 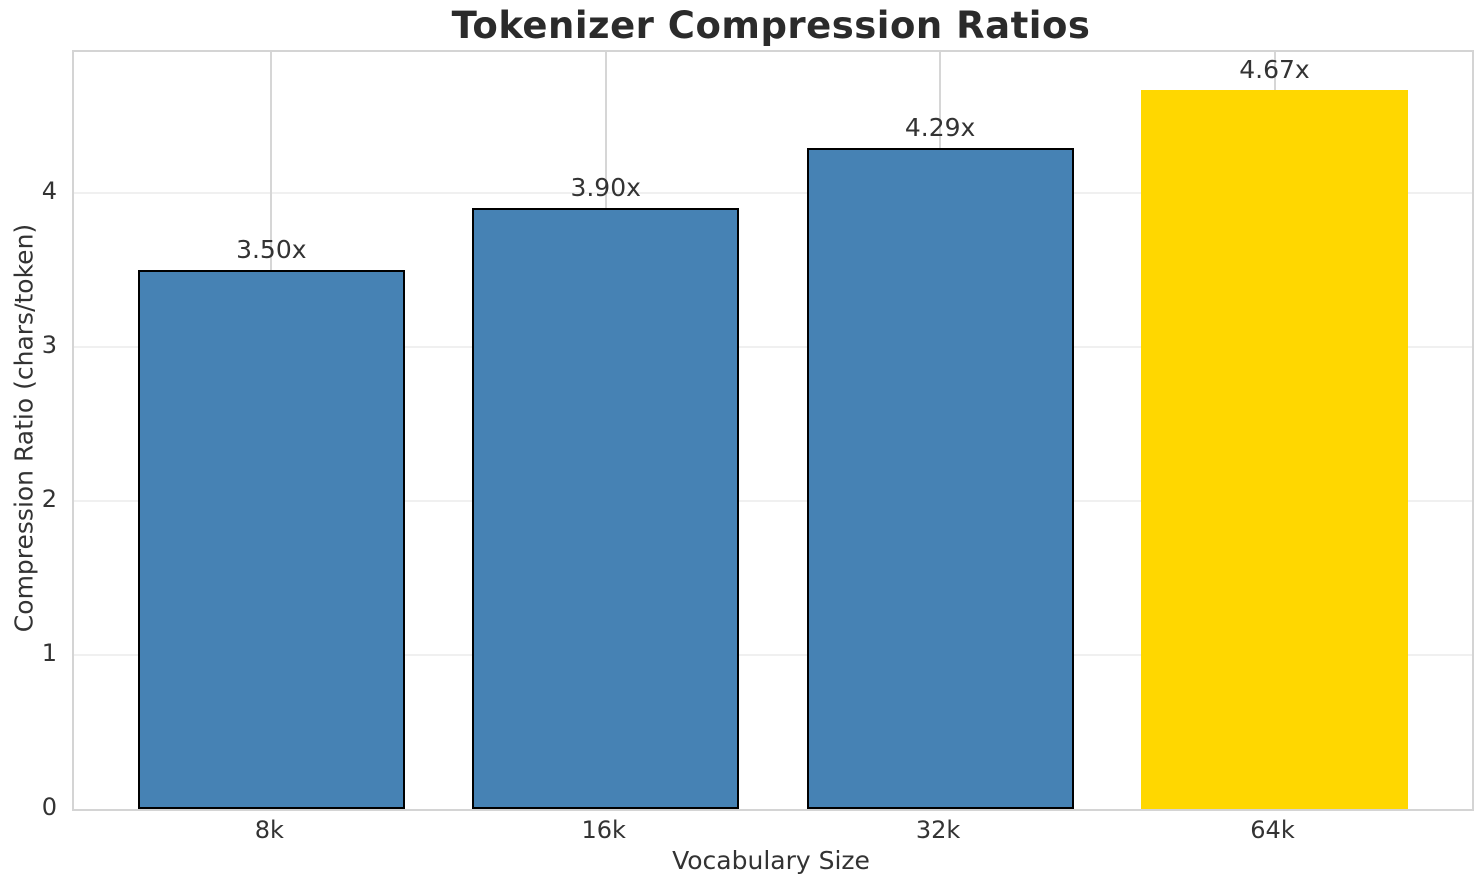 What do you see at coordinates (49, 191) in the screenshot?
I see `y-tick-label: 4` at bounding box center [49, 191].